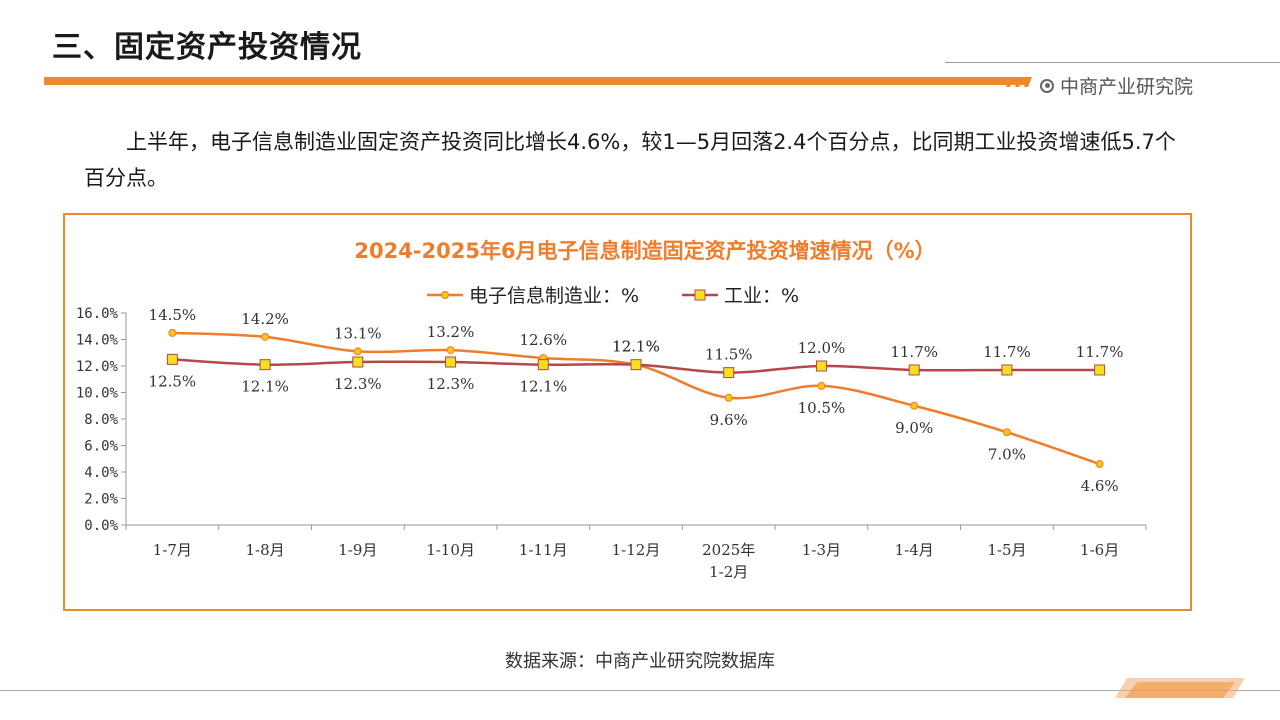 This screenshot has height=720, width=1280. Describe the element at coordinates (101, 500) in the screenshot. I see `y-tick-label: 2.0%` at that location.